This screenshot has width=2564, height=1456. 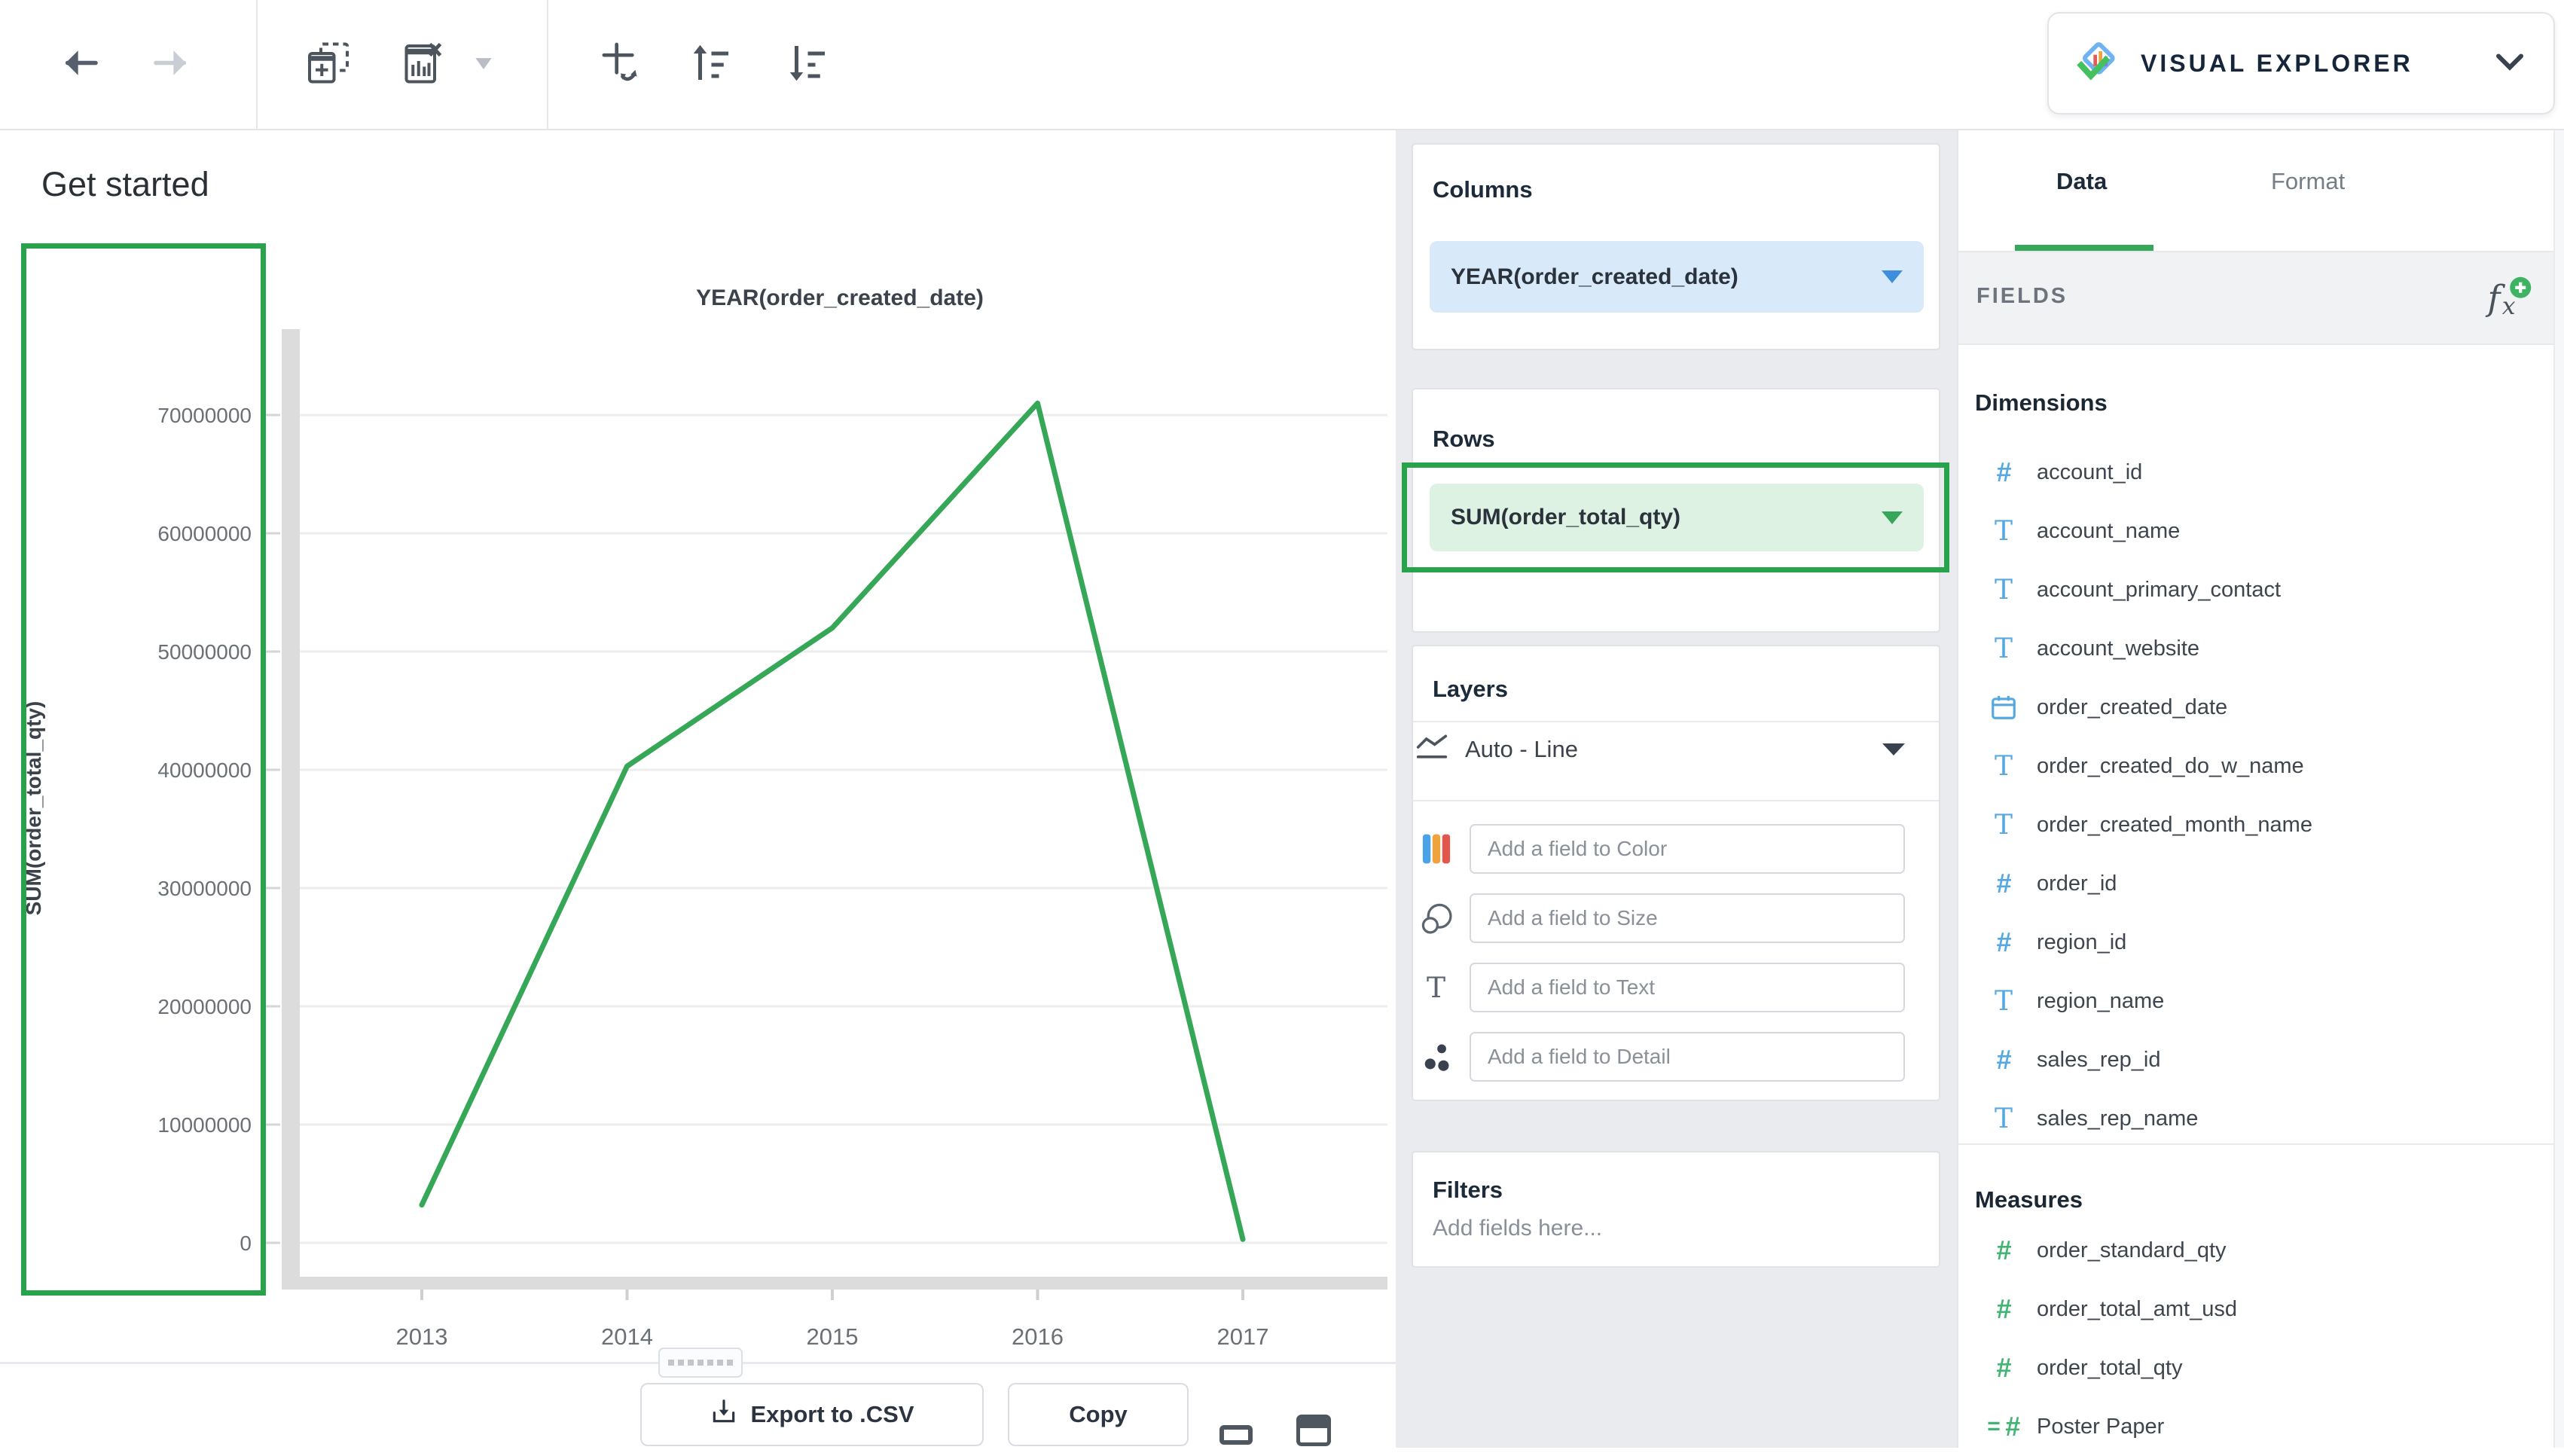 I want to click on visual-explorer-switcher: VISUAL EXPLORER, so click(x=2301, y=63).